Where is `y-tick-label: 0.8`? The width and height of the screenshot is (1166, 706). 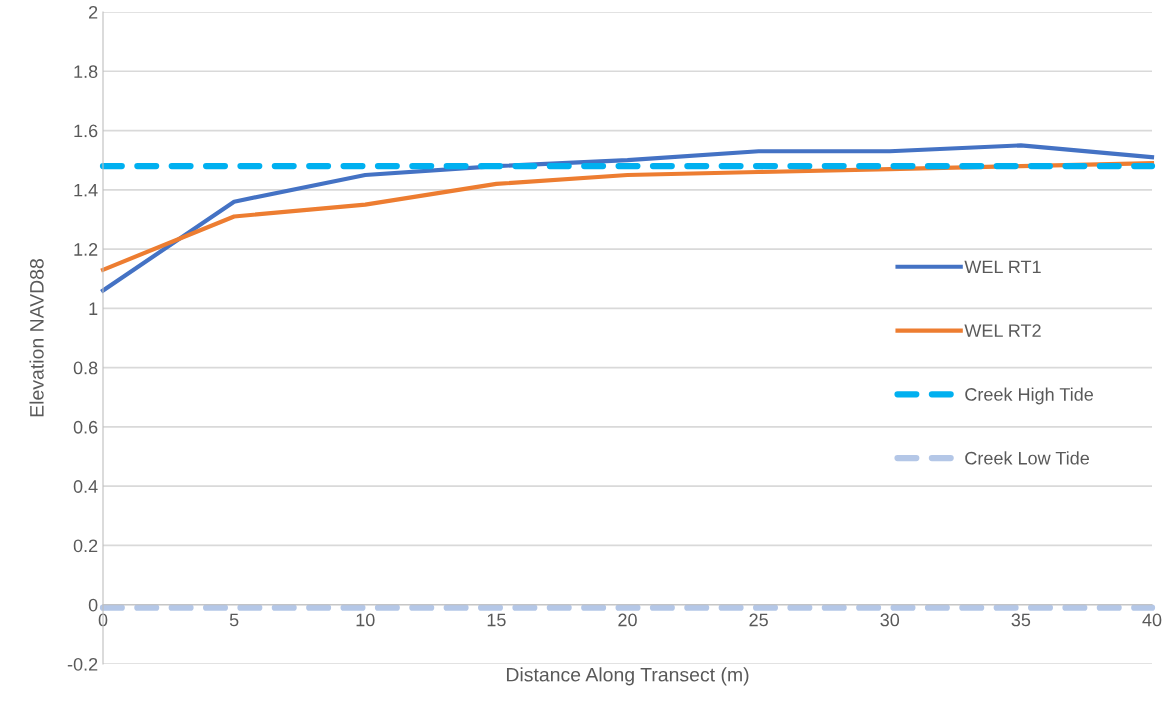
y-tick-label: 0.8 is located at coordinates (85, 368).